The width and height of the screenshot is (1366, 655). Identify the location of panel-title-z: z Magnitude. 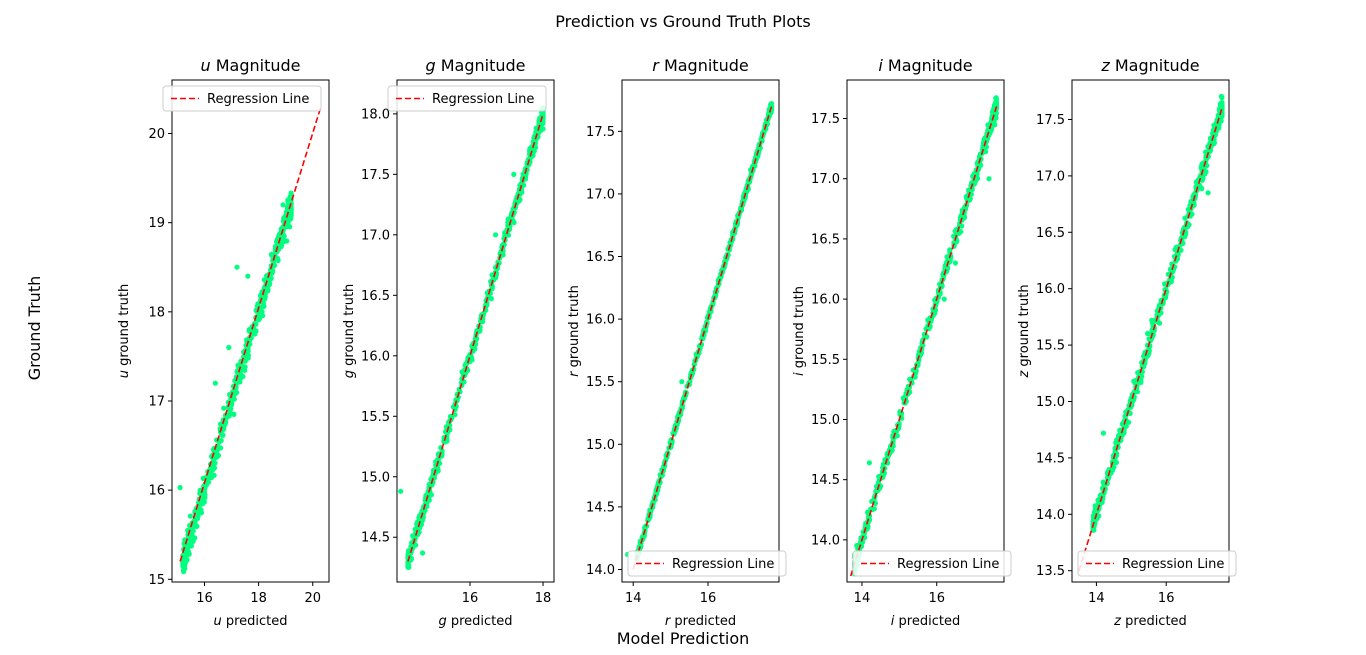
(1149, 65).